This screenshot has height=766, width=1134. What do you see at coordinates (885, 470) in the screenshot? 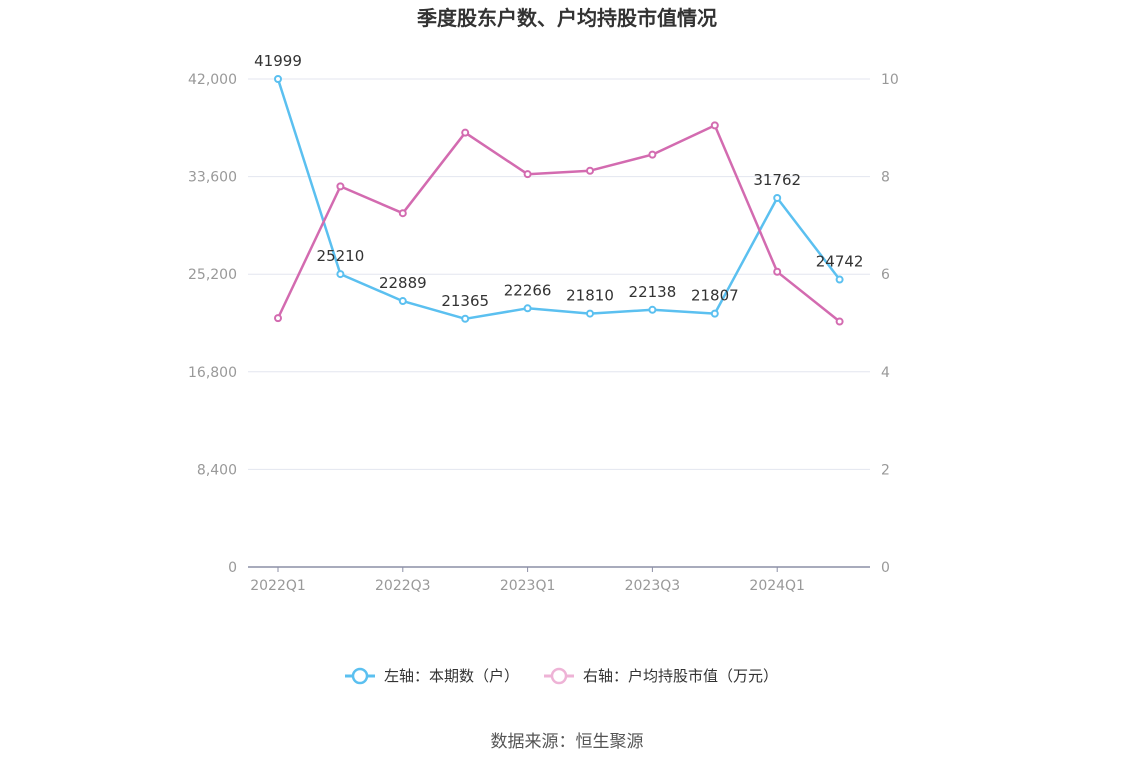
I see `y-right-tick-label: 2` at bounding box center [885, 470].